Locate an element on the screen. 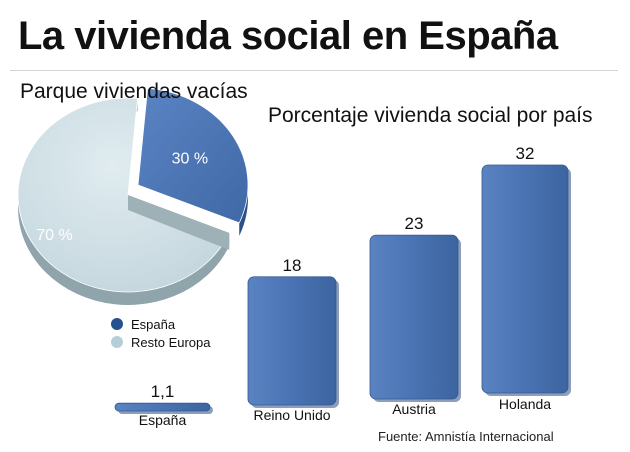 The width and height of the screenshot is (630, 452). bar-category-espana: España is located at coordinates (163, 420).